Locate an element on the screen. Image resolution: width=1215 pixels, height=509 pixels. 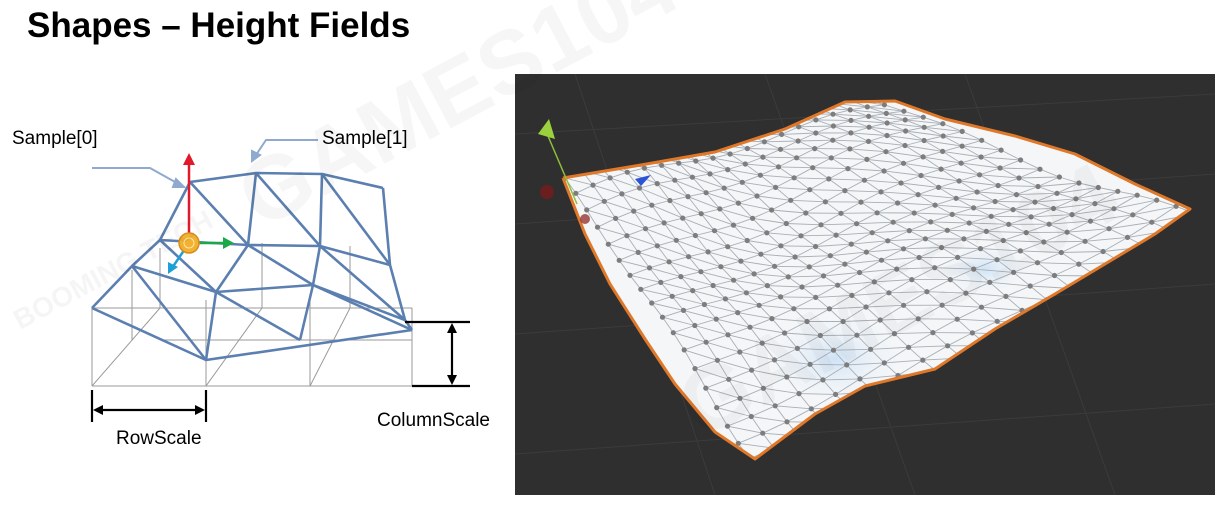
base-grid is located at coordinates (252, 314).